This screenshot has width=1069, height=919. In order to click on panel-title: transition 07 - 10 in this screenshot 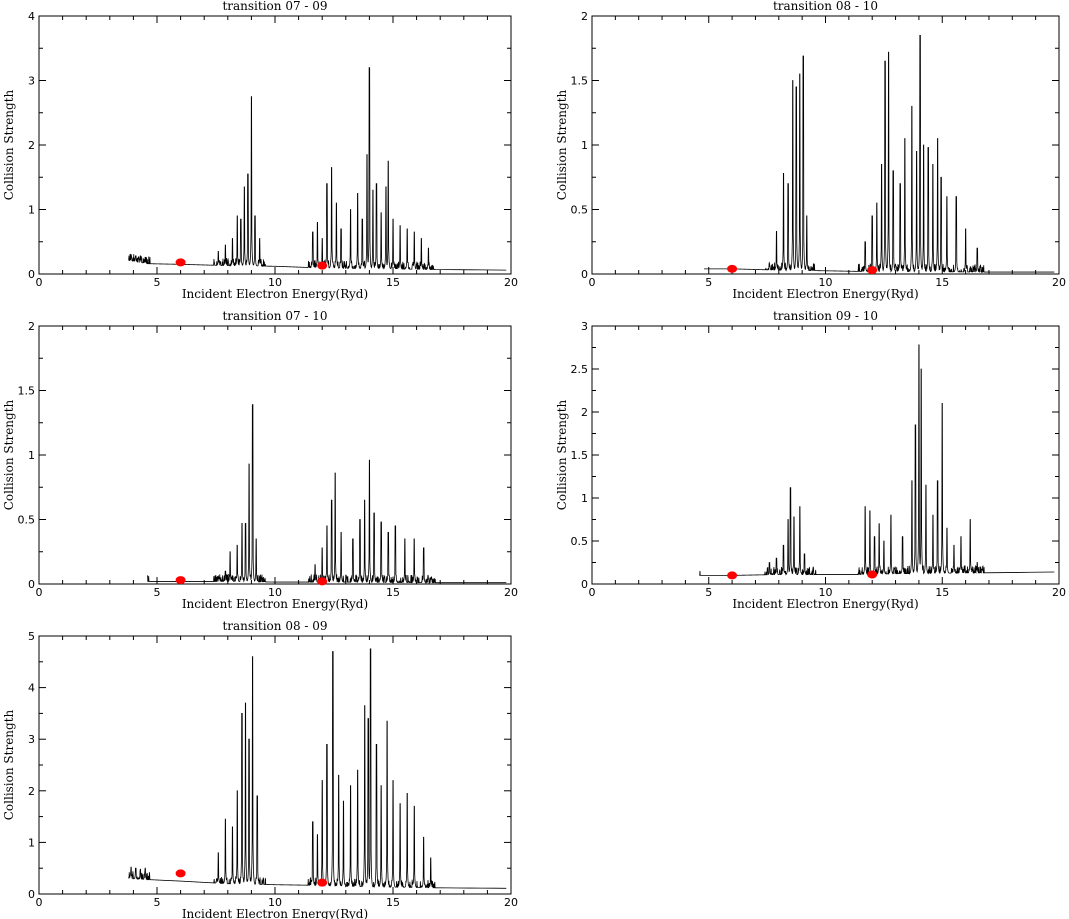, I will do `click(274, 316)`.